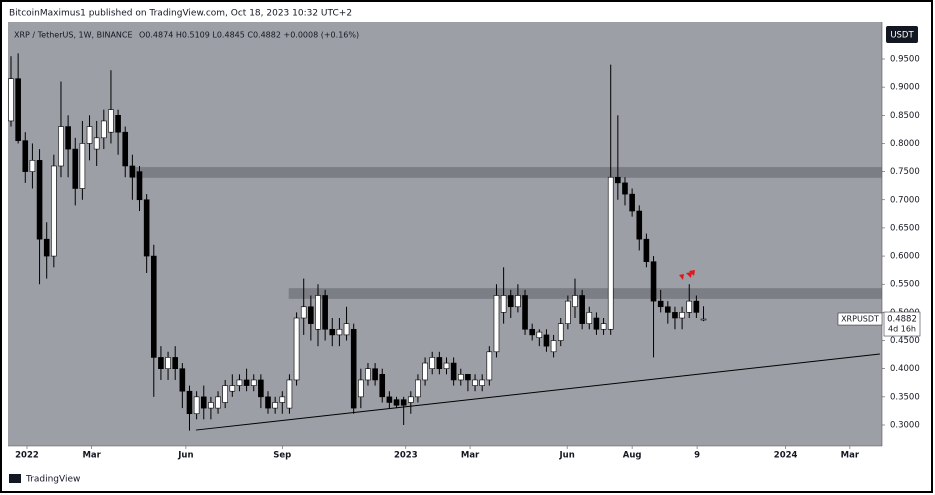 The width and height of the screenshot is (935, 495). Describe the element at coordinates (905, 228) in the screenshot. I see `y-tick-label: 0.6500` at that location.